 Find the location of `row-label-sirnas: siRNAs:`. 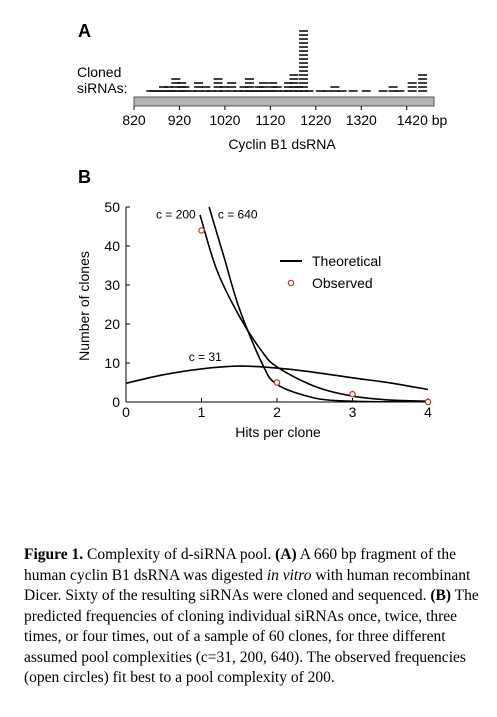

row-label-sirnas: siRNAs: is located at coordinates (102, 88).